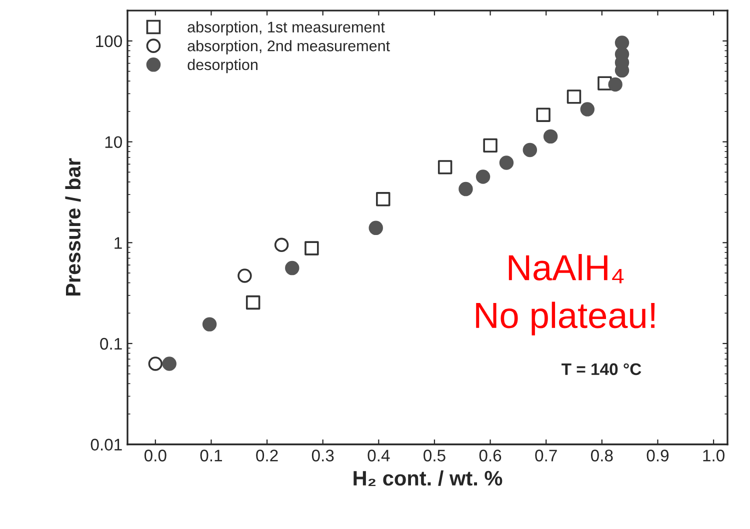  Describe the element at coordinates (601, 456) in the screenshot. I see `x-tick-label: 0.8` at that location.